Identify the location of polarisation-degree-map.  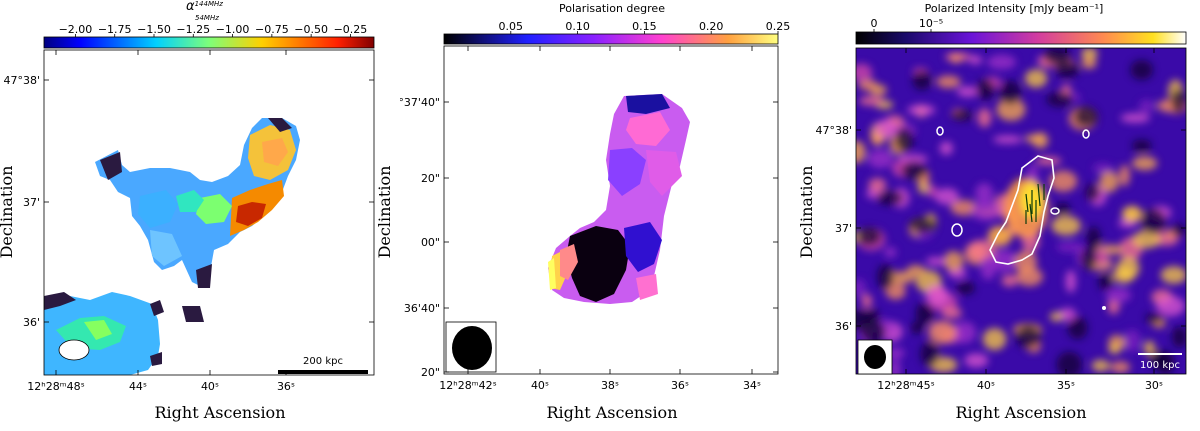
(619, 199).